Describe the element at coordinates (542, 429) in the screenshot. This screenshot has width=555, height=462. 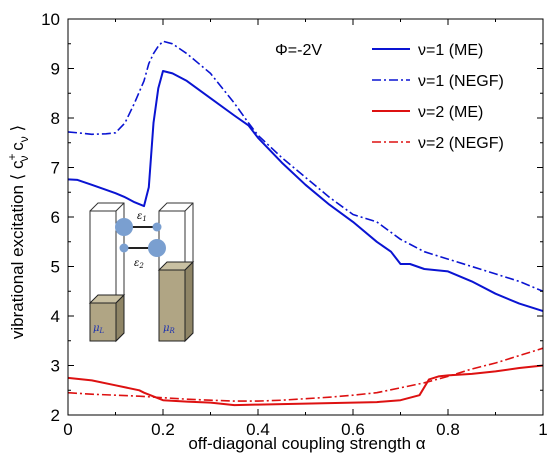
I see `x-tick-label: 1` at that location.